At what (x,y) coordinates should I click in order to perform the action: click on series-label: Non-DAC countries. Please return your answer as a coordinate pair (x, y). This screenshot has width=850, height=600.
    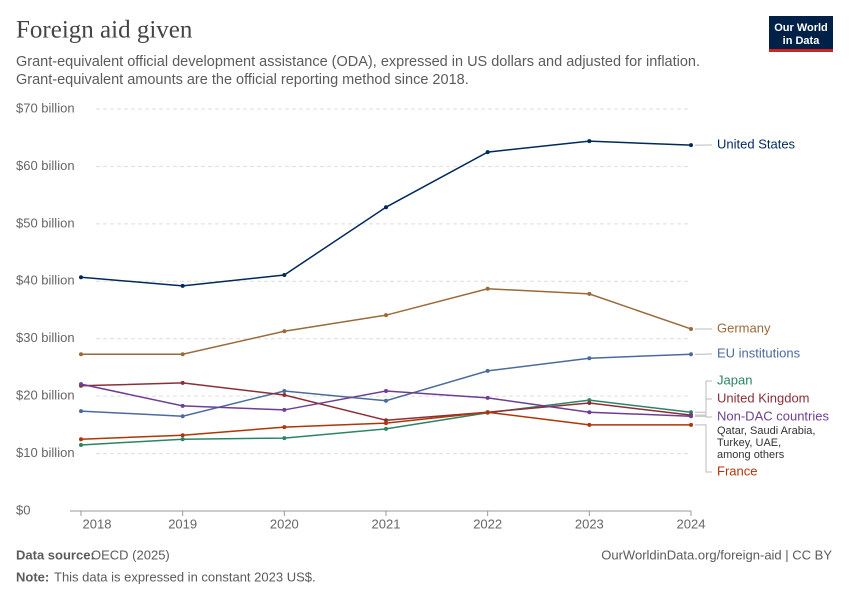
    Looking at the image, I should click on (773, 415).